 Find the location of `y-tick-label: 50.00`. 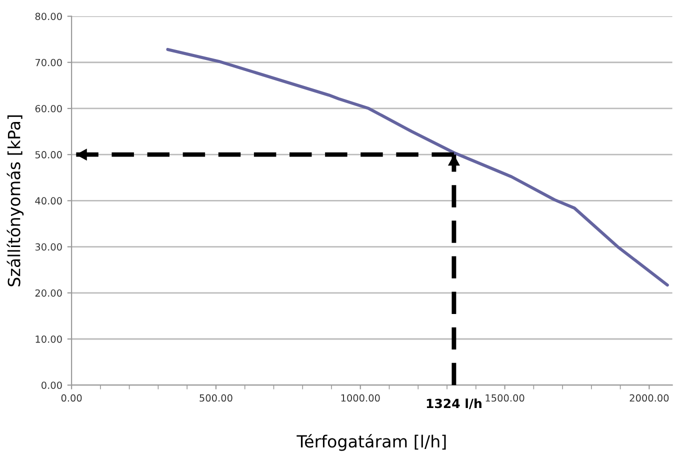

y-tick-label: 50.00 is located at coordinates (48, 154).